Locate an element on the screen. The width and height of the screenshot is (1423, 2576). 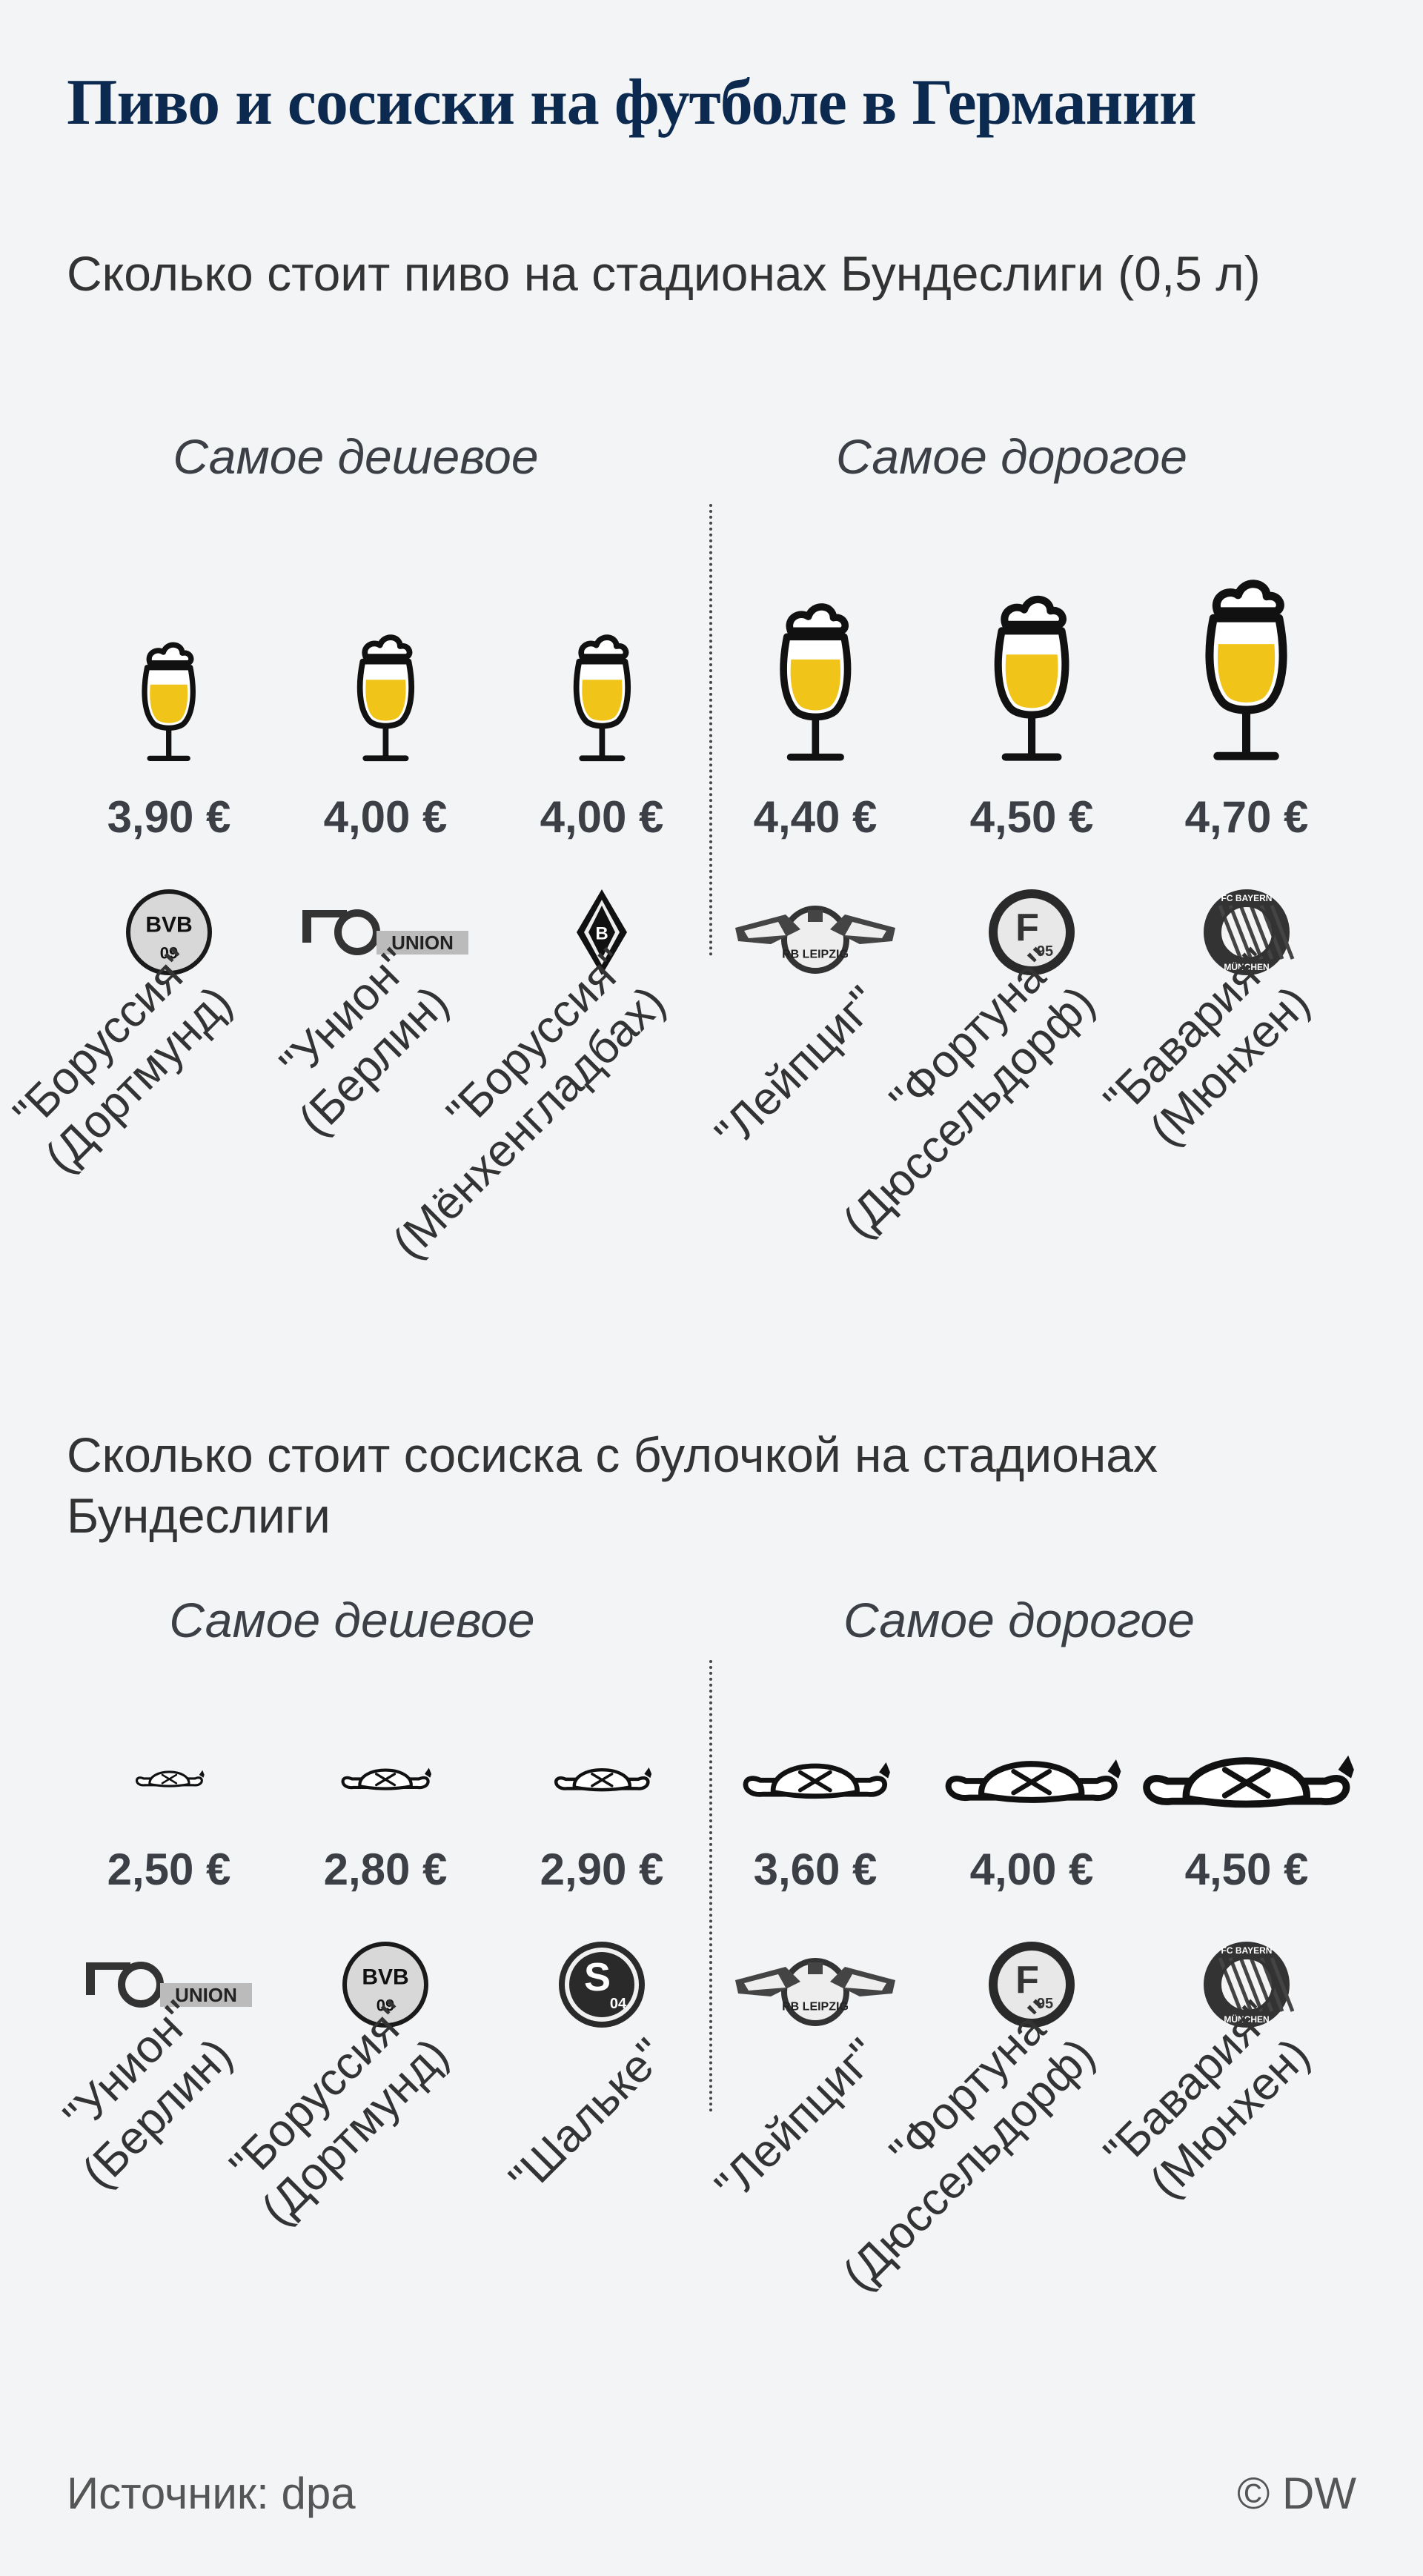
sausage-price-label: 2,80 € is located at coordinates (386, 1869).